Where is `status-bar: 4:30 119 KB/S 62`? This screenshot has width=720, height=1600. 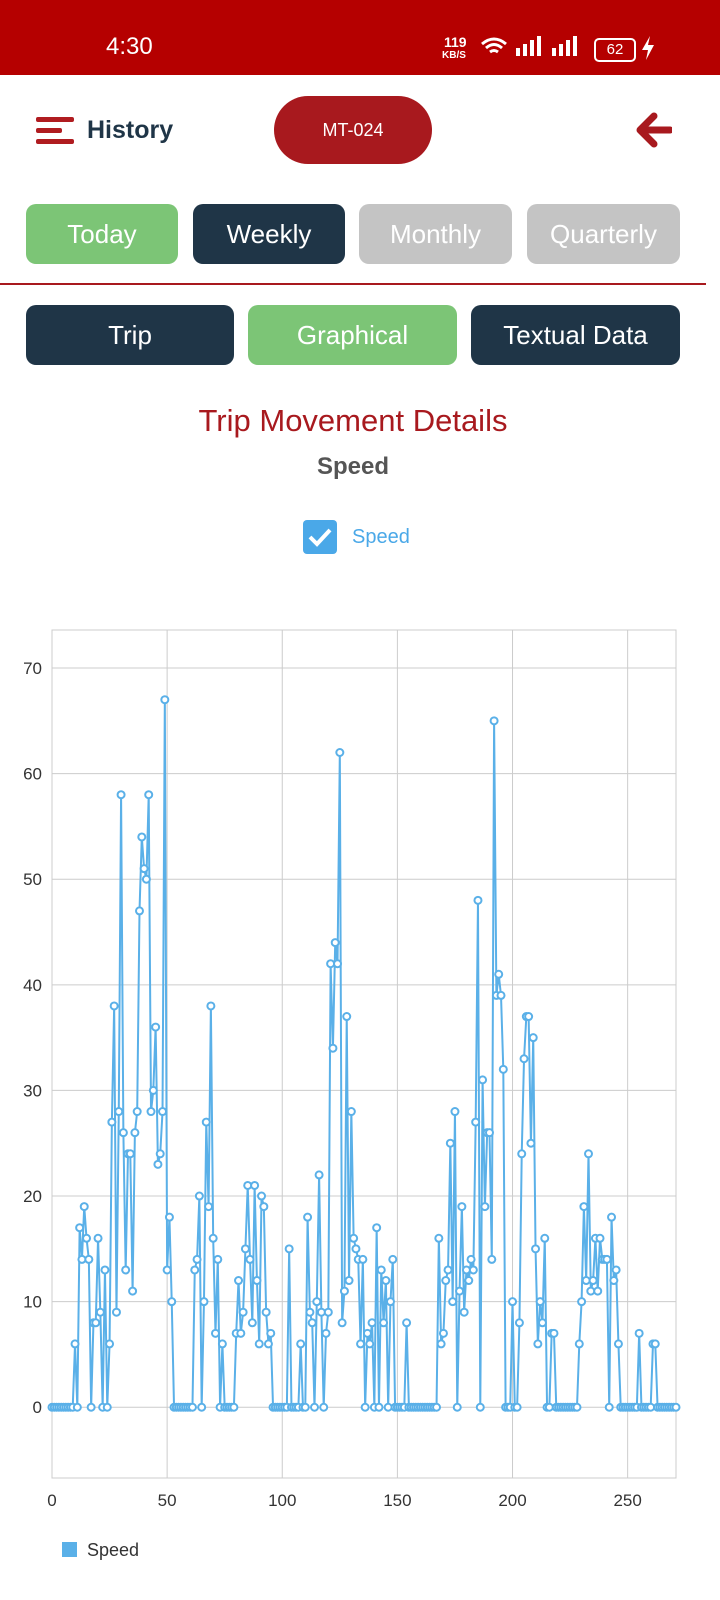 status-bar: 4:30 119 KB/S 62 is located at coordinates (360, 37).